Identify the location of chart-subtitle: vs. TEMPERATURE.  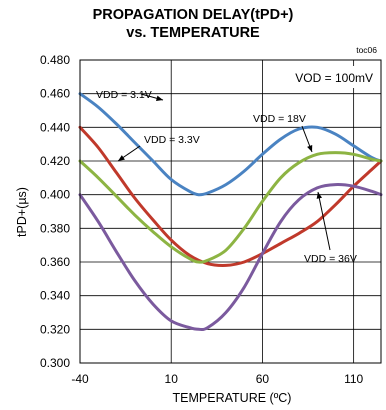
(193, 33).